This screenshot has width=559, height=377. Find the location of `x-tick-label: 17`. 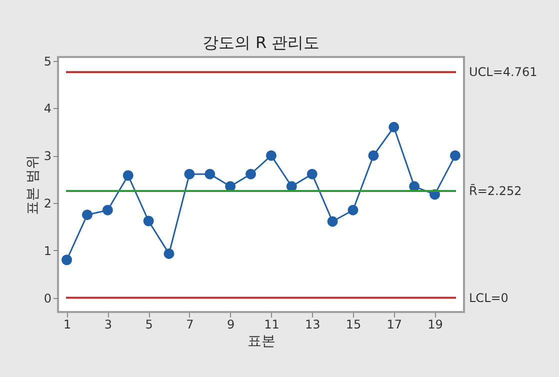

x-tick-label: 17 is located at coordinates (394, 325).